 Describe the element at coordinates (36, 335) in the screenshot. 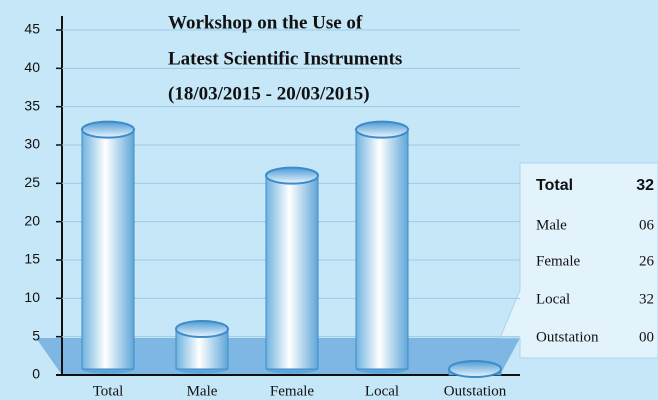

I see `y-tick-label: 5` at that location.